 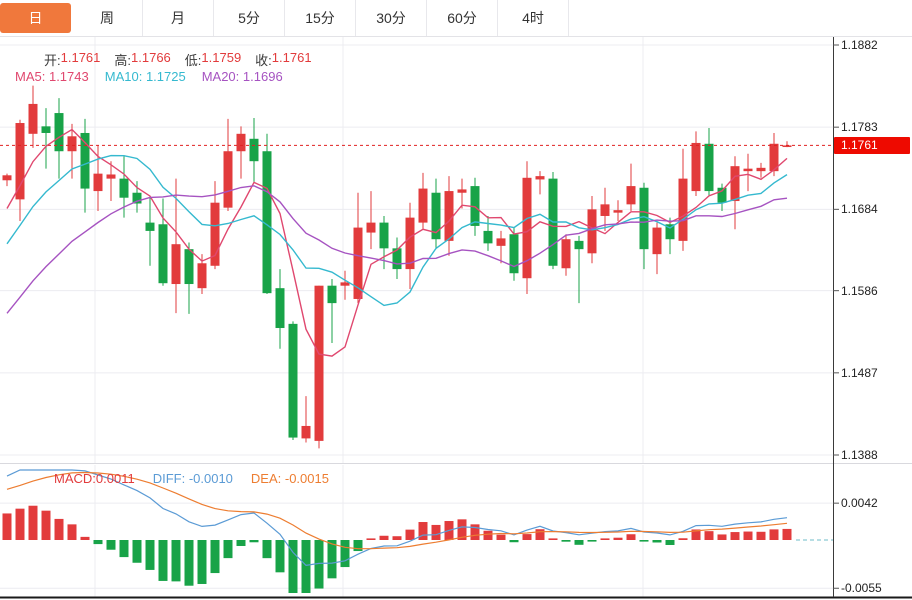 What do you see at coordinates (249, 18) in the screenshot?
I see `tab-5min: 5分` at bounding box center [249, 18].